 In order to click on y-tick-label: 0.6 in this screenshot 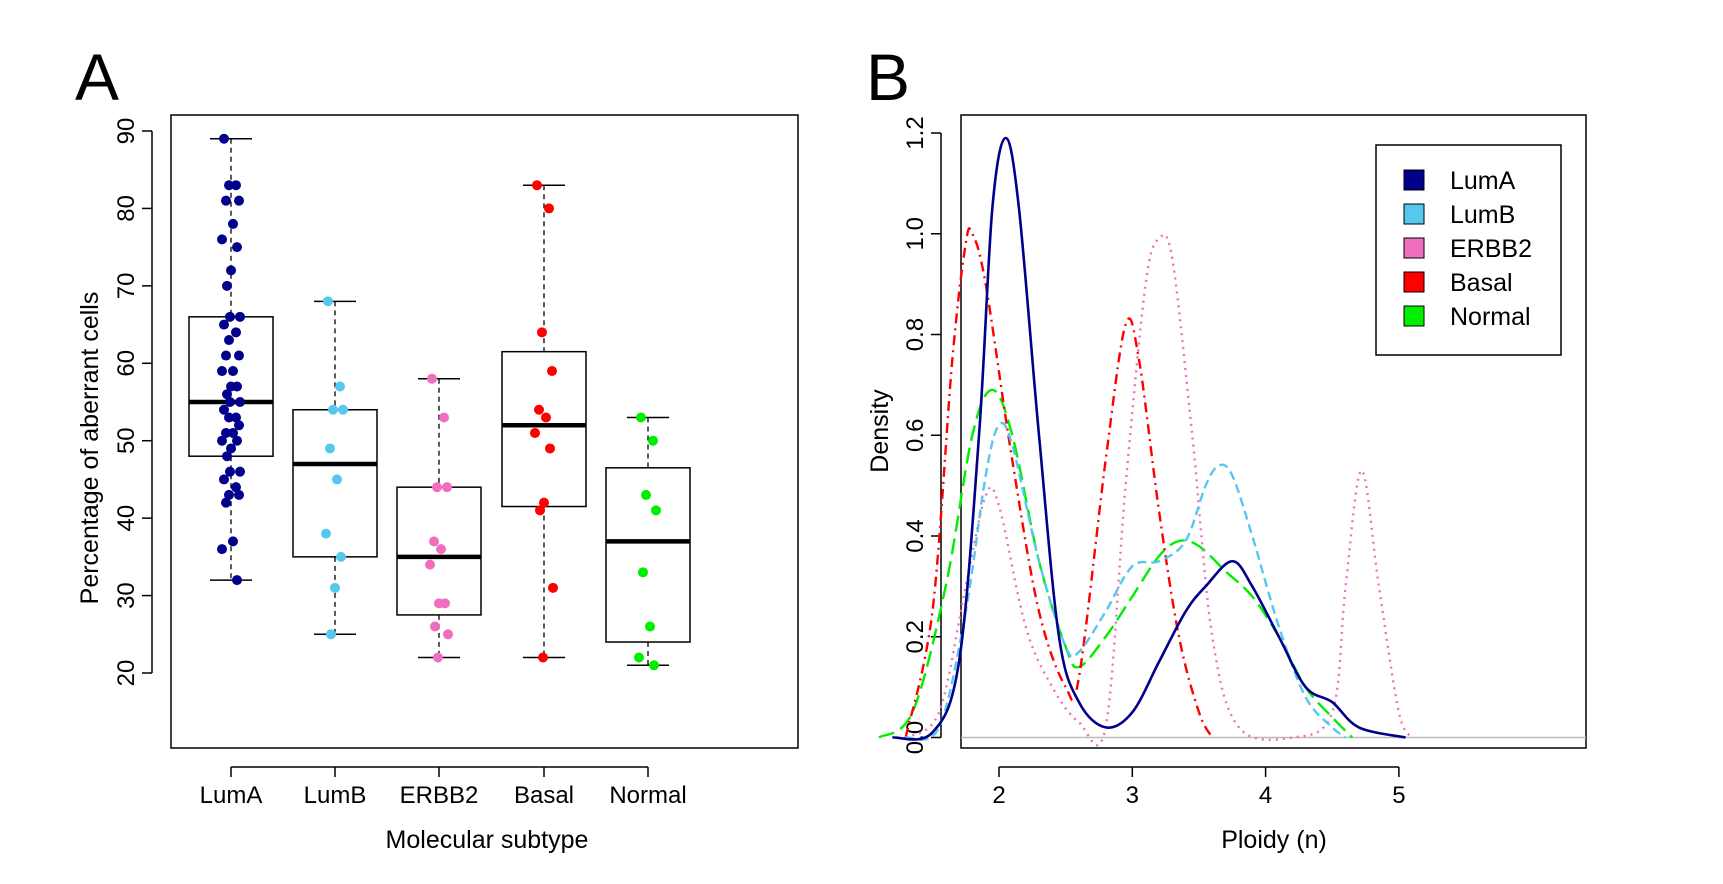, I will do `click(915, 435)`.